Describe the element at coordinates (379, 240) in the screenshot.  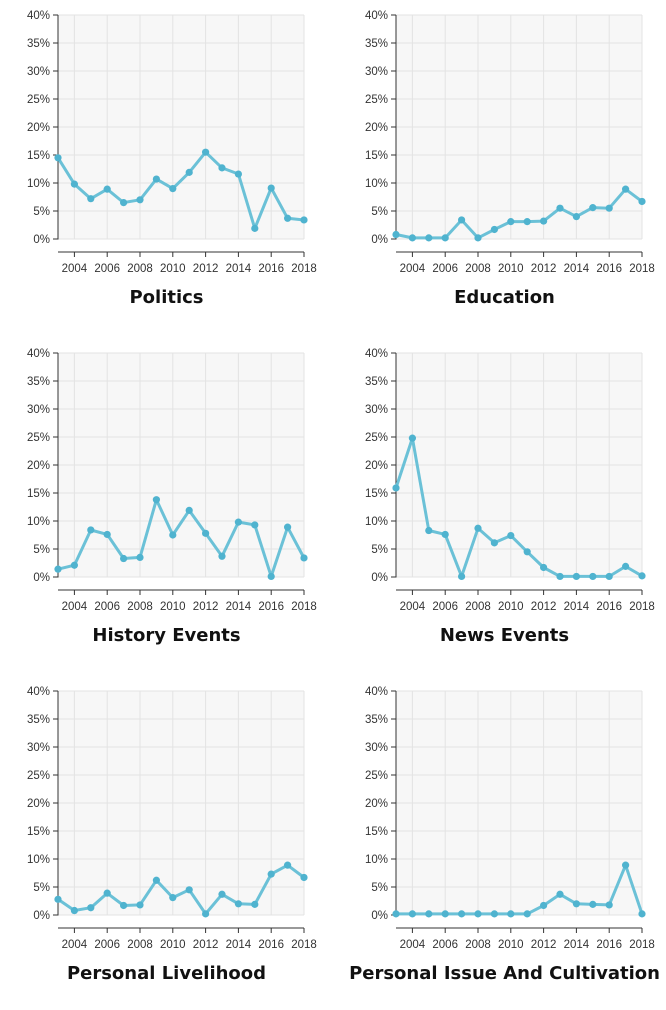
I see `y-tick-label: 0%` at that location.